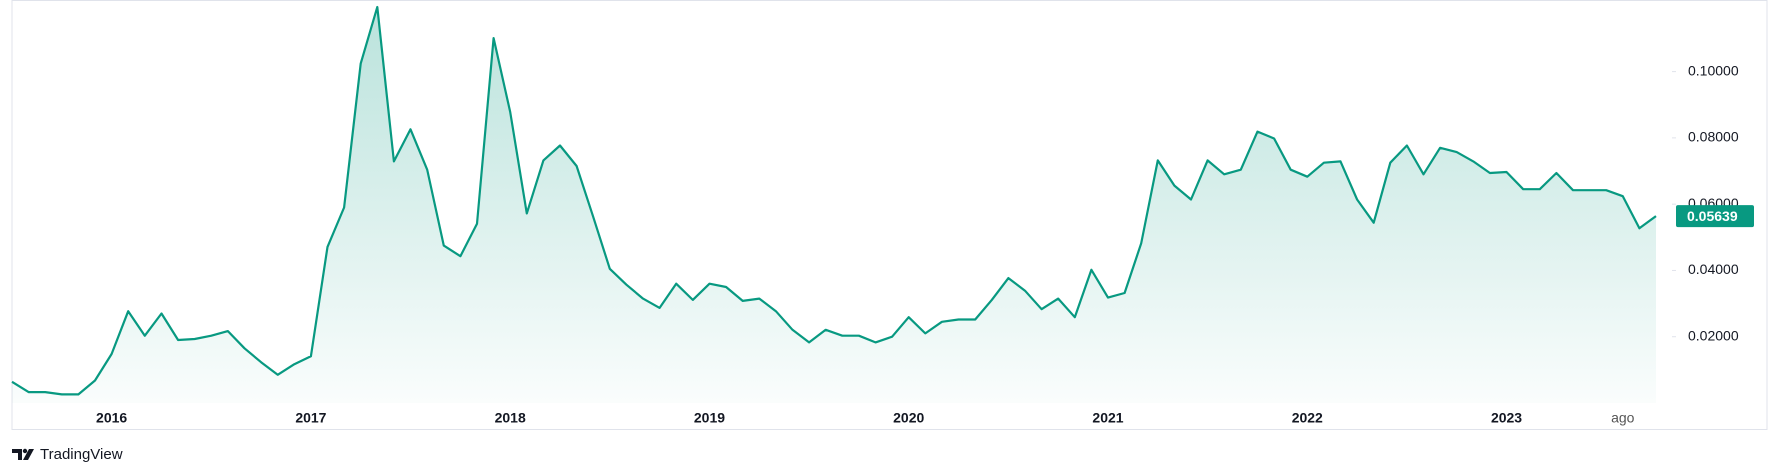 Image resolution: width=1778 pixels, height=476 pixels. I want to click on x-tick-label: 2023, so click(1506, 418).